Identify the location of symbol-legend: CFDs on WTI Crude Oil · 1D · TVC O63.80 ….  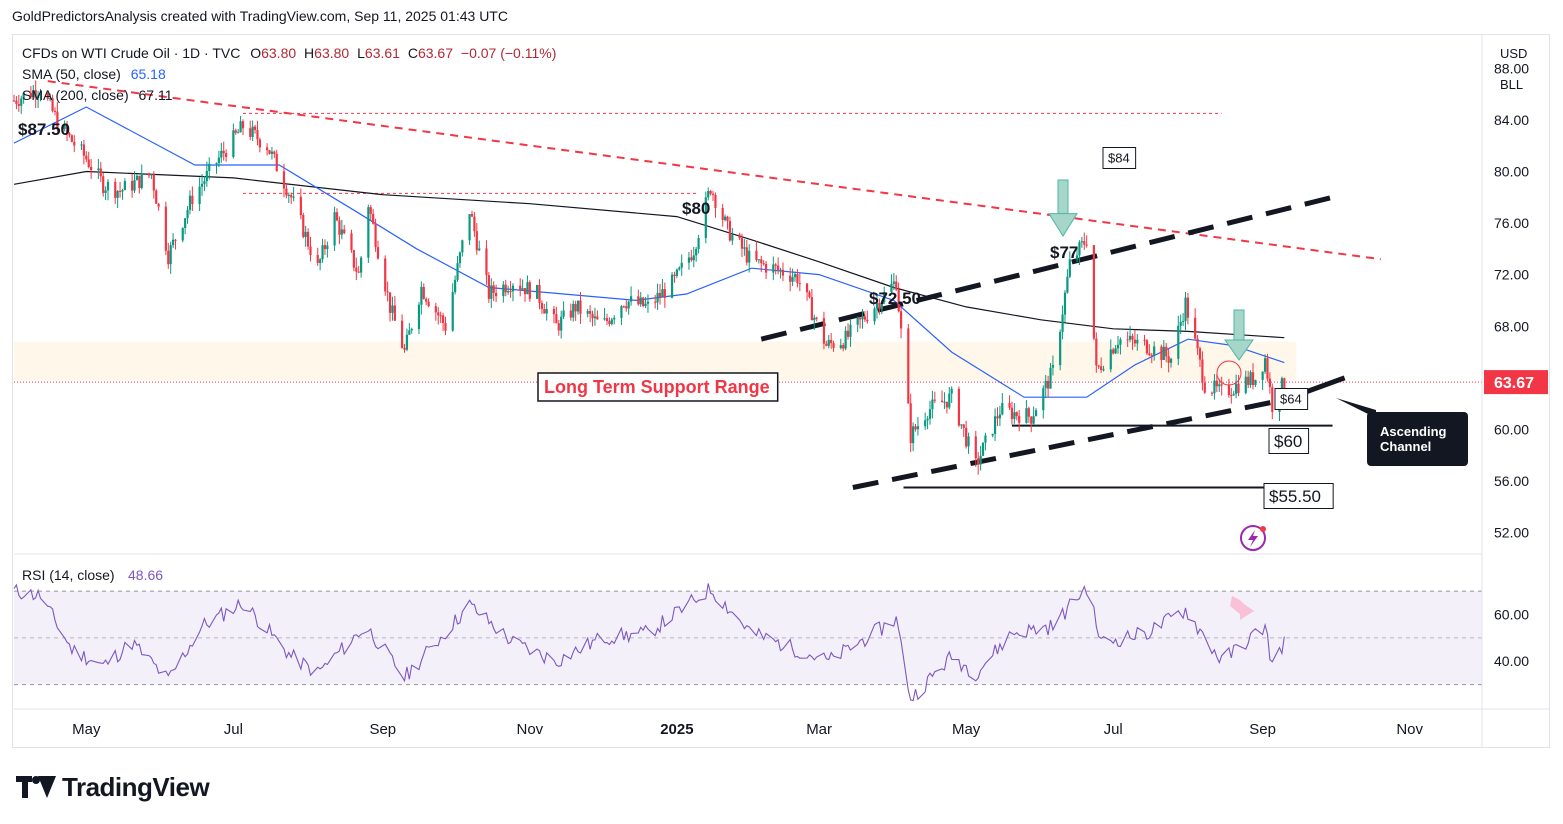
(289, 53).